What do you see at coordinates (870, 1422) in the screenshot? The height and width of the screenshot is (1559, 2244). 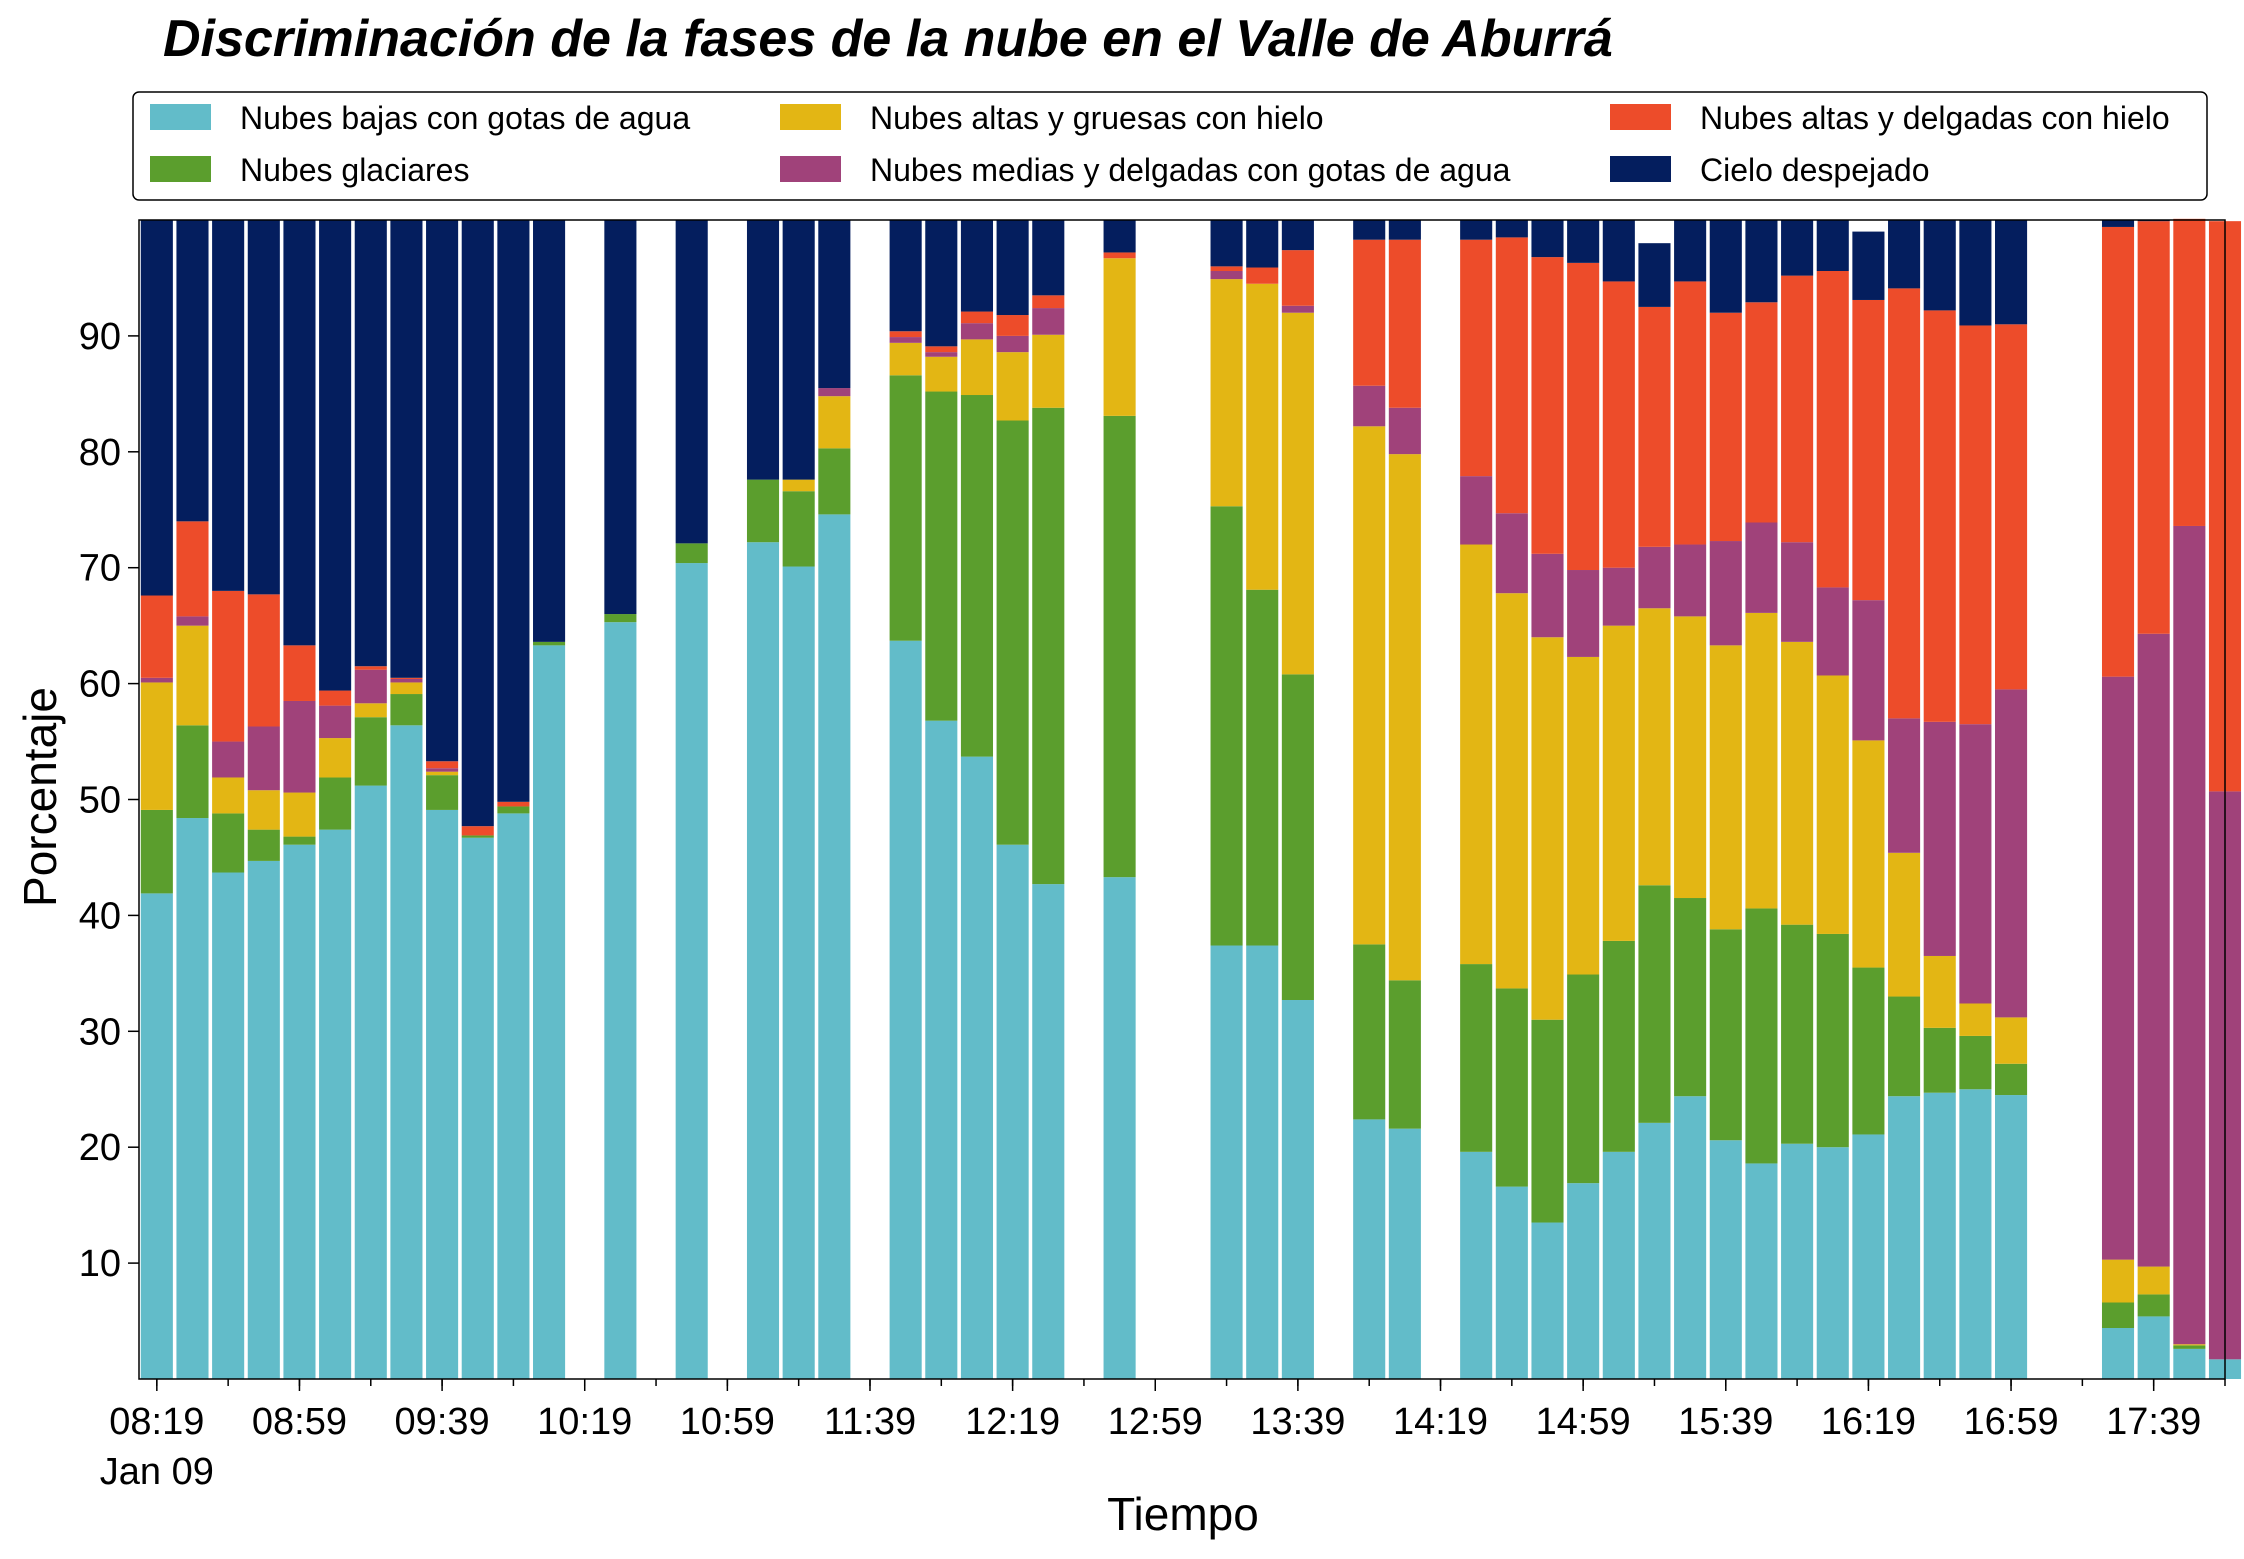 I see `x-tick-label: 11:39` at bounding box center [870, 1422].